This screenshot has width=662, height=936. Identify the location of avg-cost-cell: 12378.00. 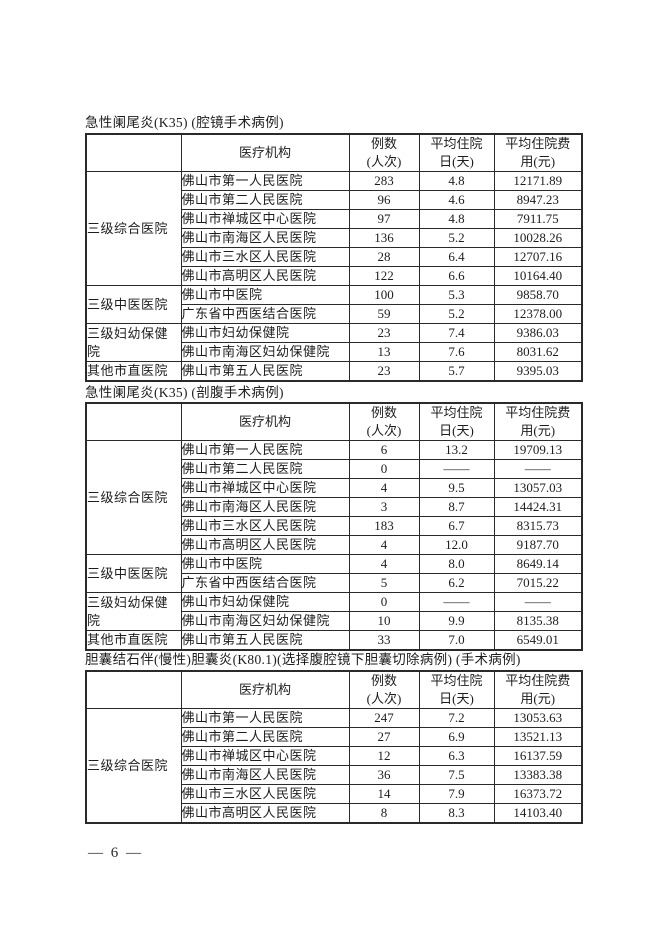
(538, 314).